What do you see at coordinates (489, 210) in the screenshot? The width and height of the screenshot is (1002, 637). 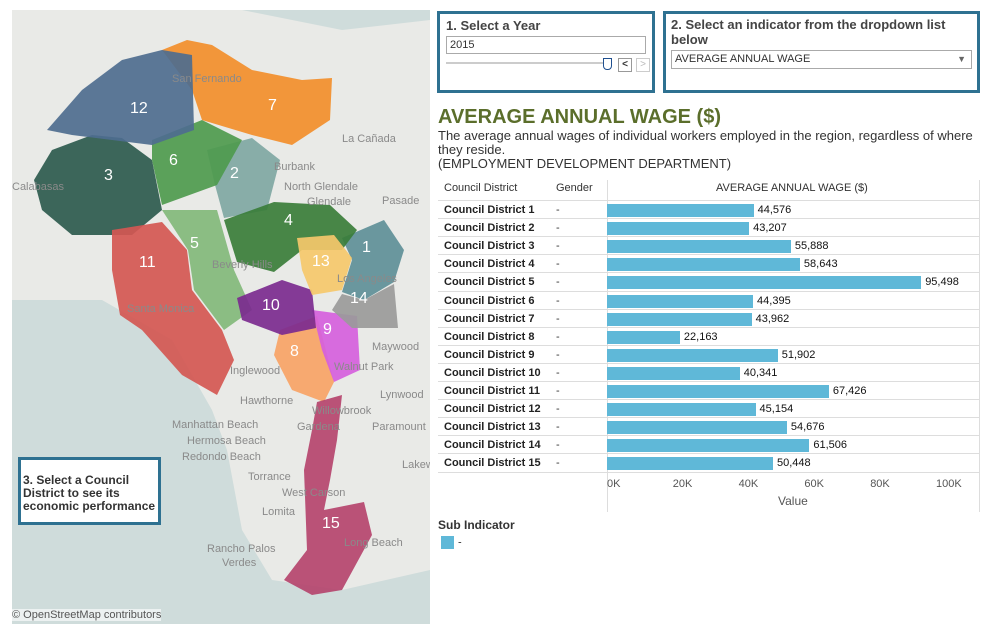 I see `district-label: Council District 1` at bounding box center [489, 210].